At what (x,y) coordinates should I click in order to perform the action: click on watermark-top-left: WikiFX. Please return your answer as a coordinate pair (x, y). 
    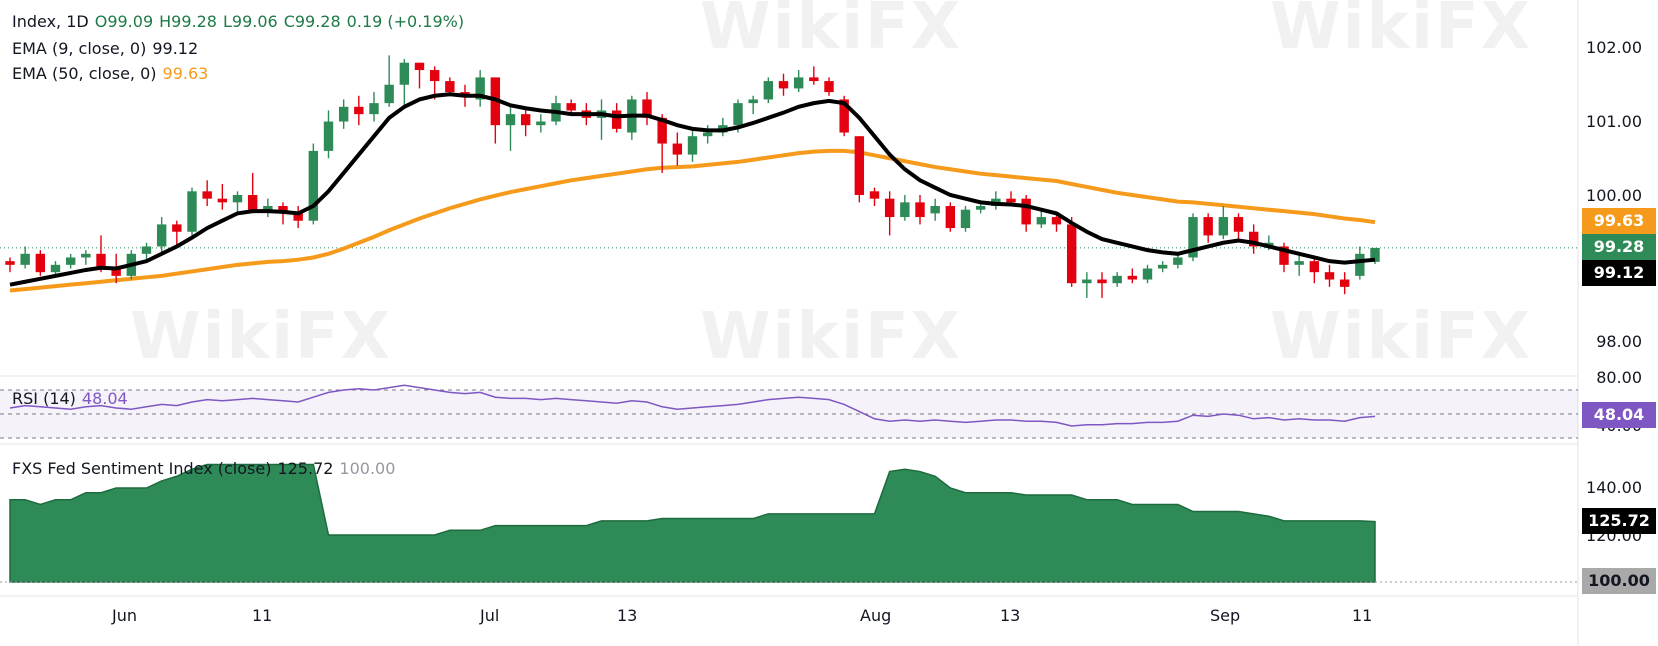
    Looking at the image, I should click on (831, 32).